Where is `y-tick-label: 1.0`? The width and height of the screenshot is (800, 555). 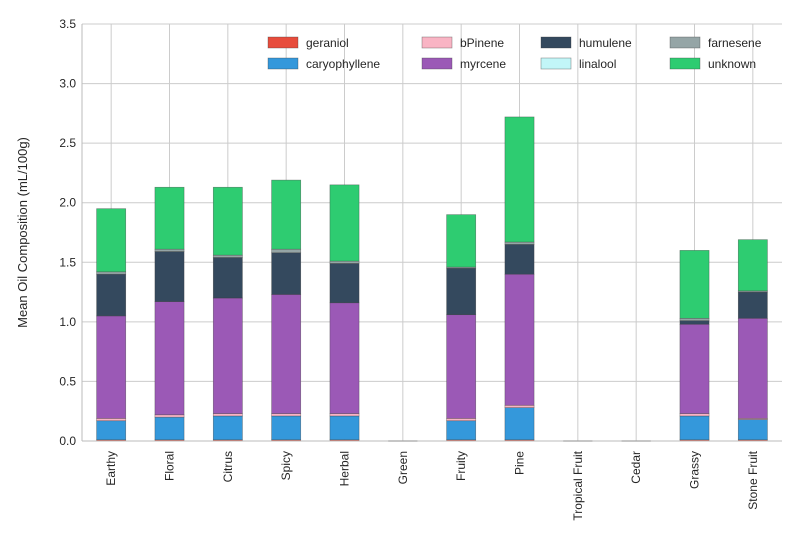 y-tick-label: 1.0 is located at coordinates (67, 322).